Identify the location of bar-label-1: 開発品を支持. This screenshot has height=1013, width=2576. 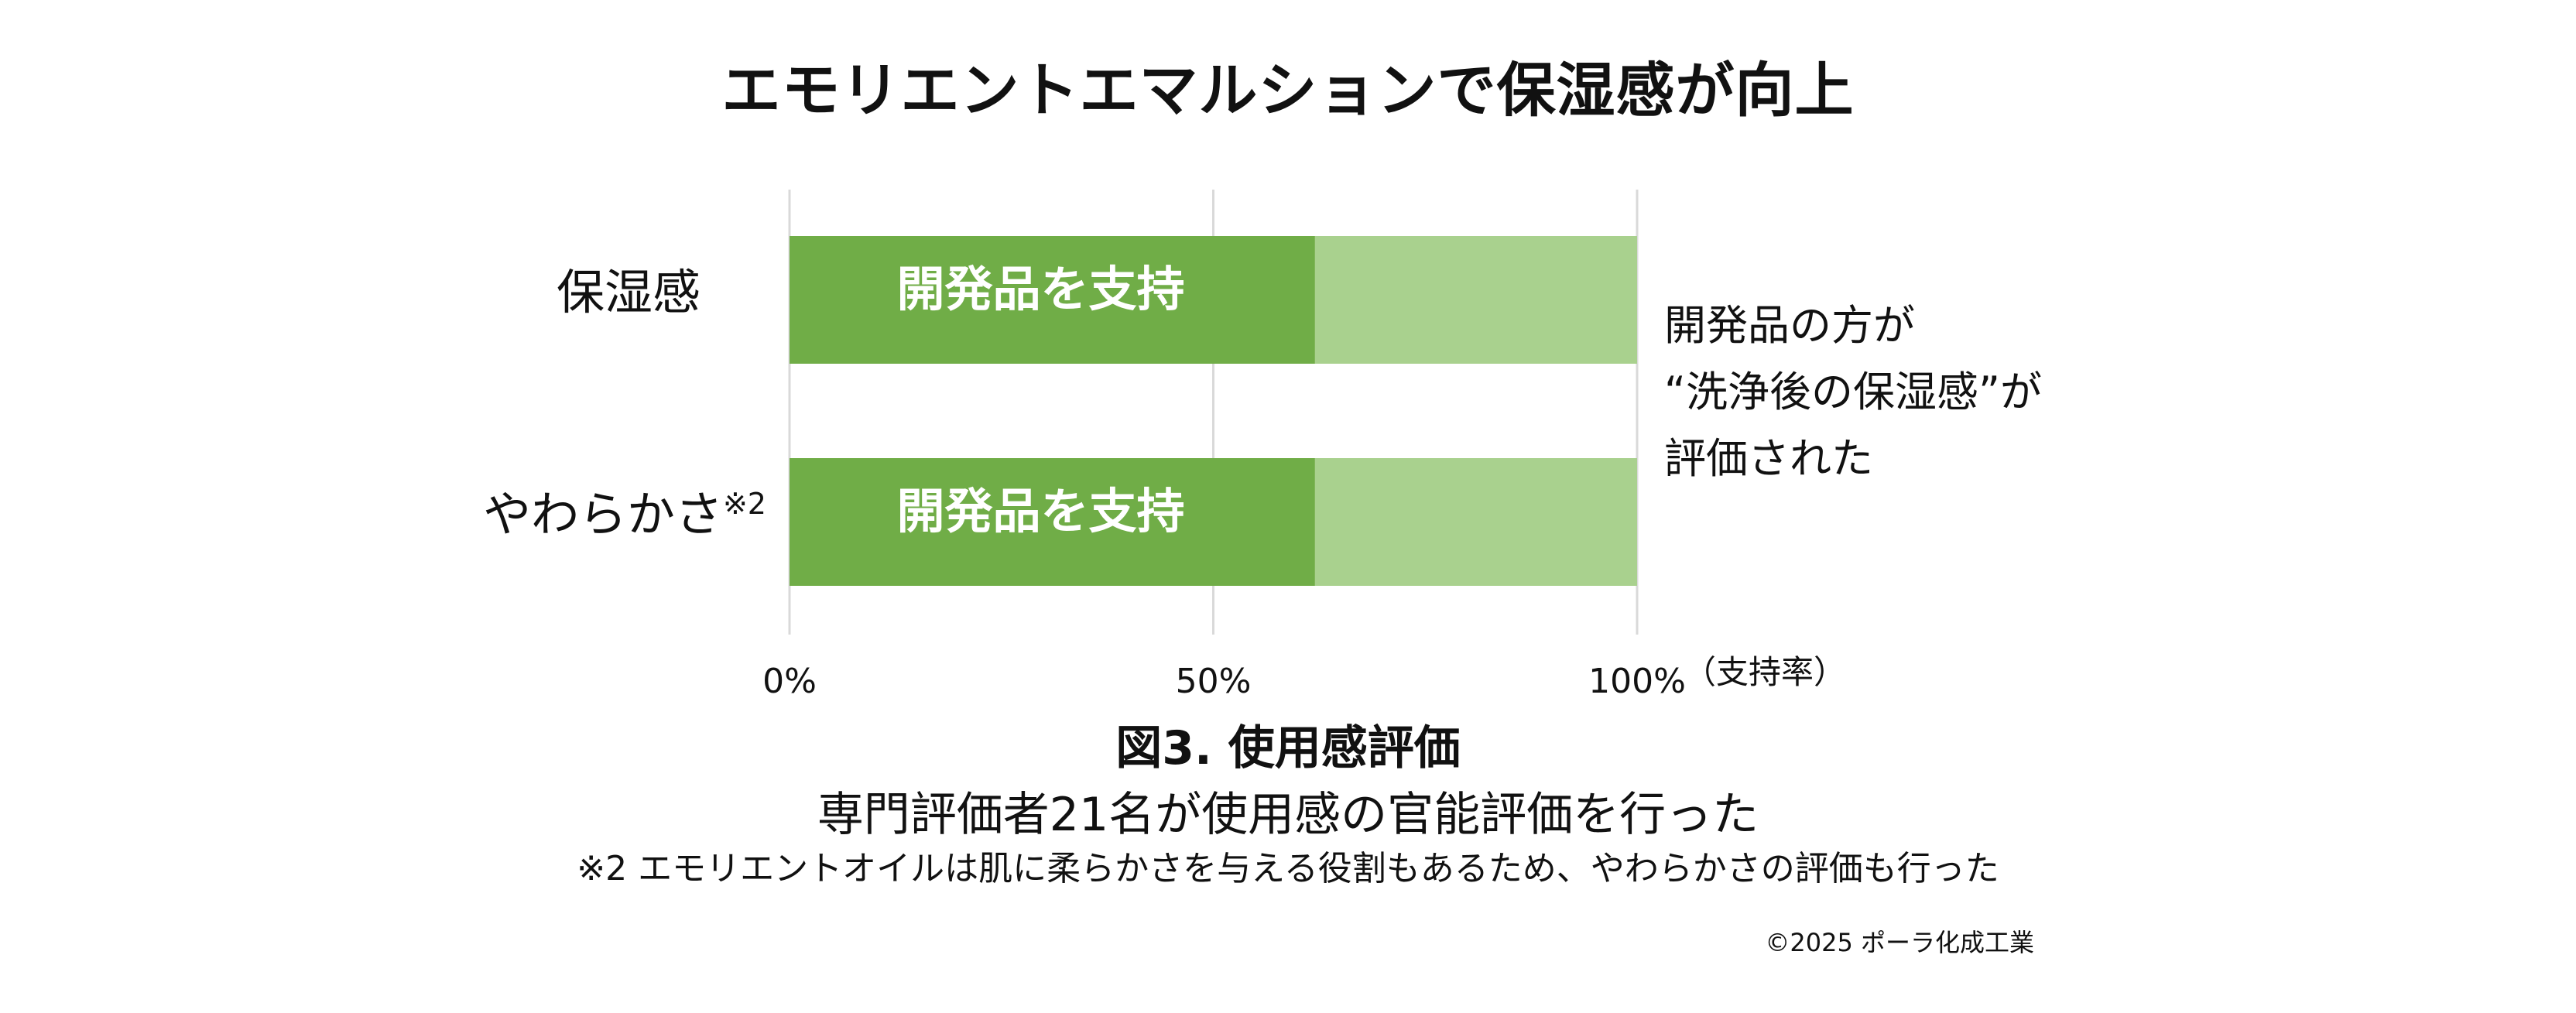
(1040, 511).